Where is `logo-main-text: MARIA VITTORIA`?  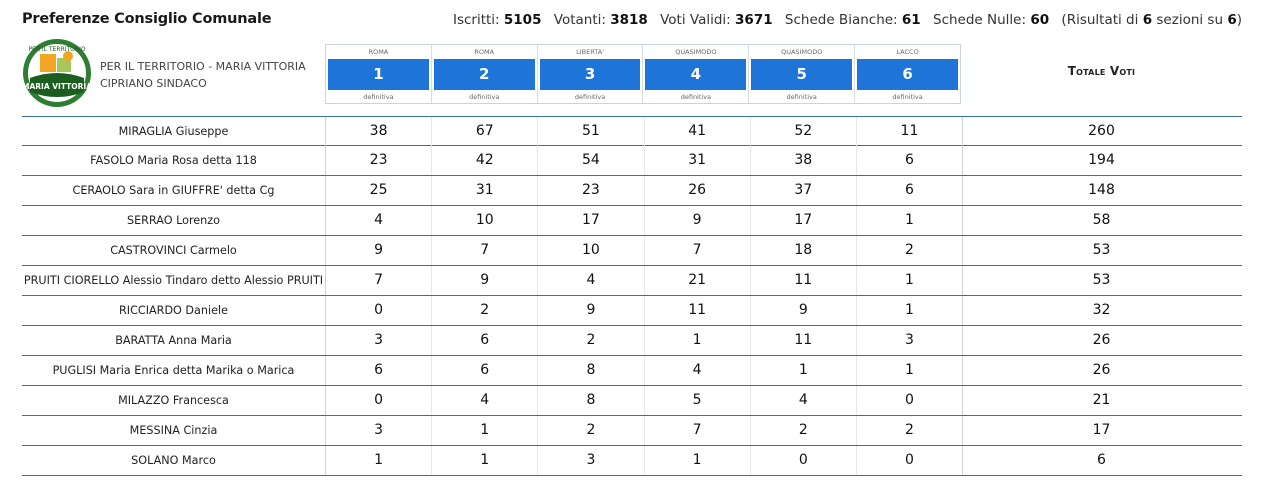 logo-main-text: MARIA VITTORIA is located at coordinates (57, 86).